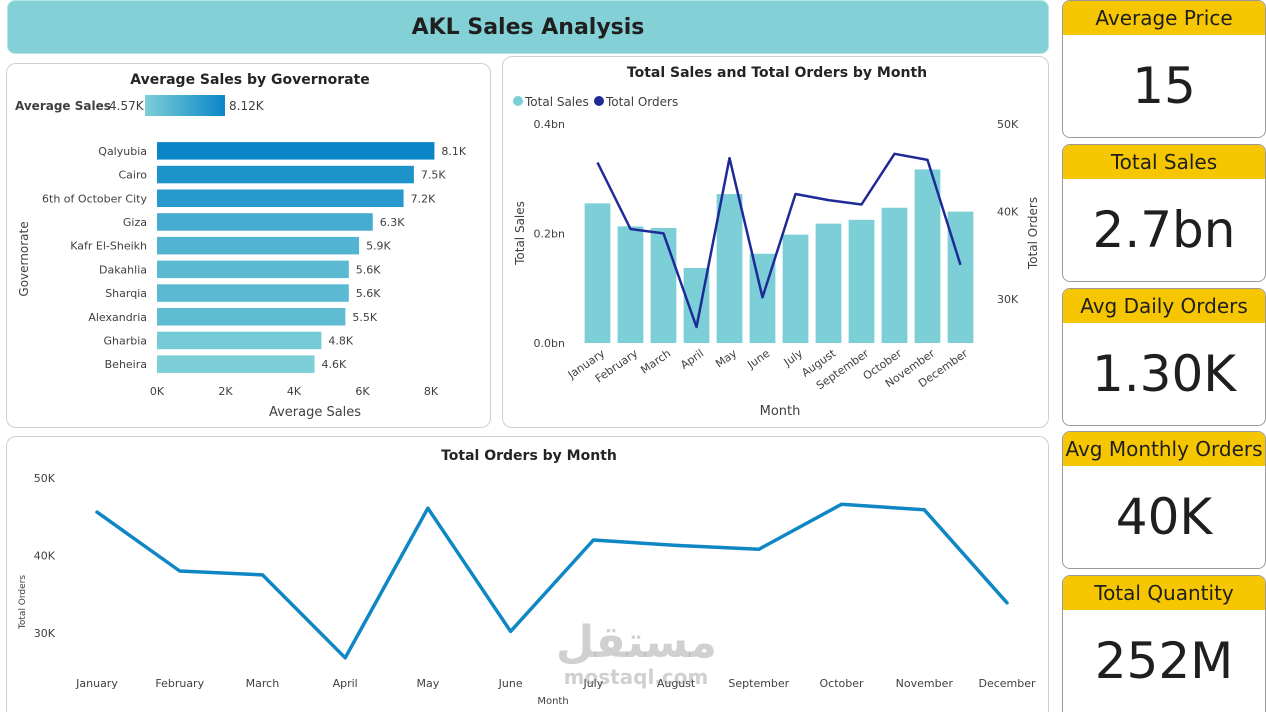 Image resolution: width=1266 pixels, height=712 pixels. Describe the element at coordinates (520, 233) in the screenshot. I see `combo-y-axis-label: Total Sales` at that location.